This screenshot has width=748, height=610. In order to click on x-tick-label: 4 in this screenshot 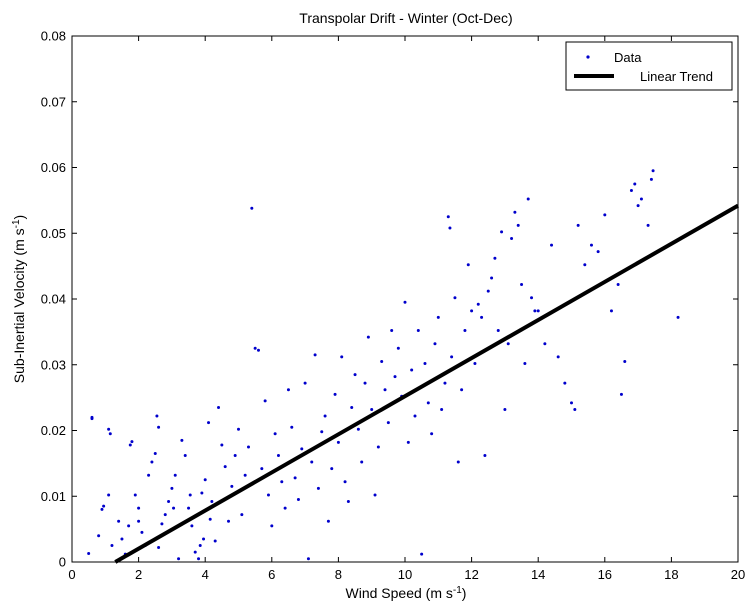, I will do `click(205, 574)`.